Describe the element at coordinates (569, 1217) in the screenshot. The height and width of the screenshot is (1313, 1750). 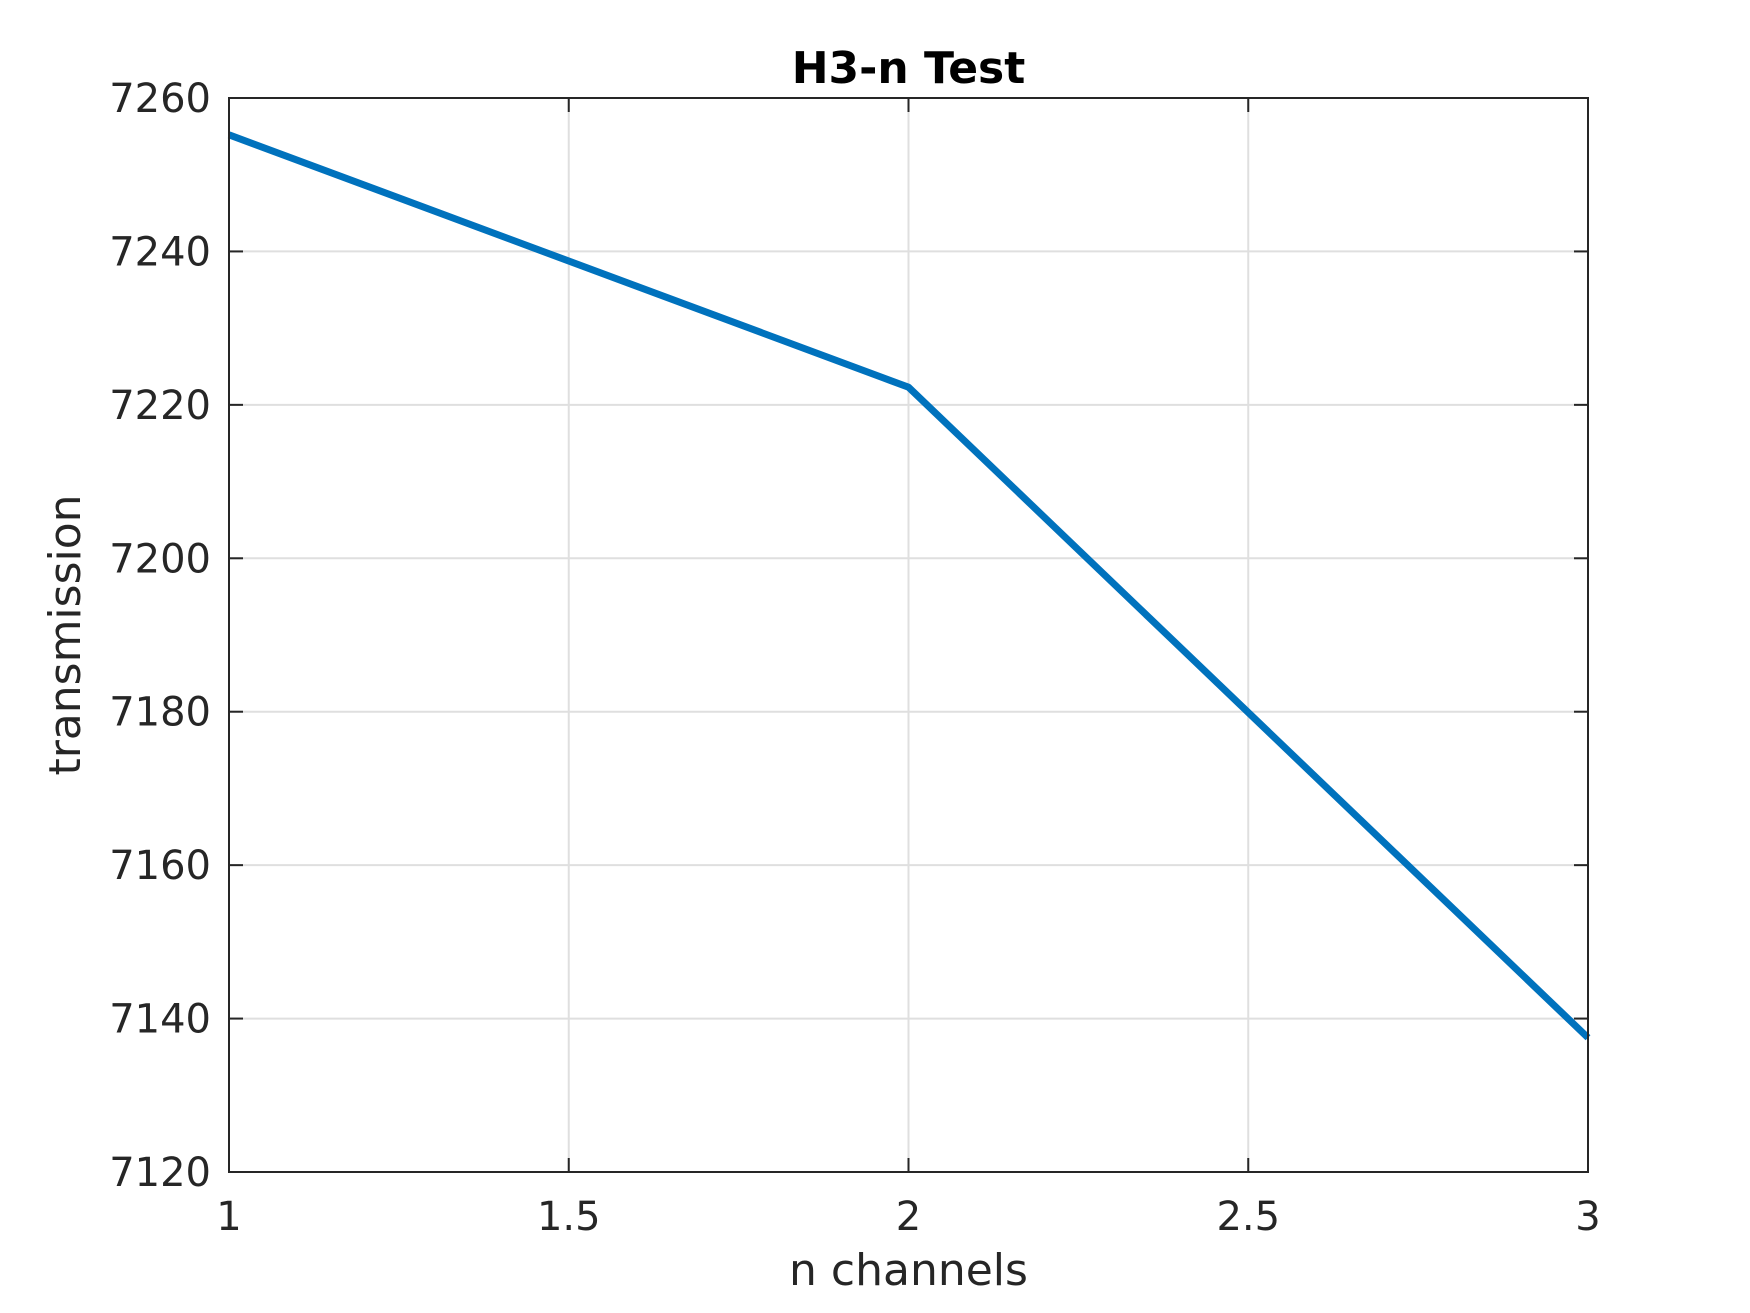
I see `x-tick-label: 1.5` at that location.